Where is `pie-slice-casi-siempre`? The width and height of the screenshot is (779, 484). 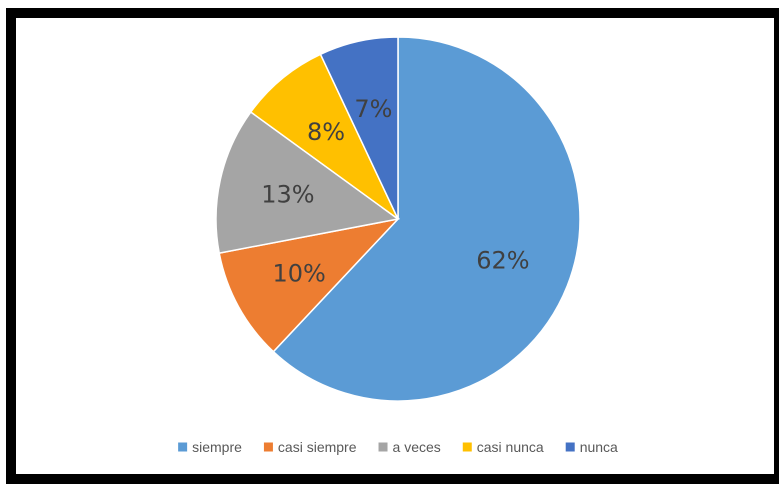
pie-slice-casi-siempre is located at coordinates (309, 285).